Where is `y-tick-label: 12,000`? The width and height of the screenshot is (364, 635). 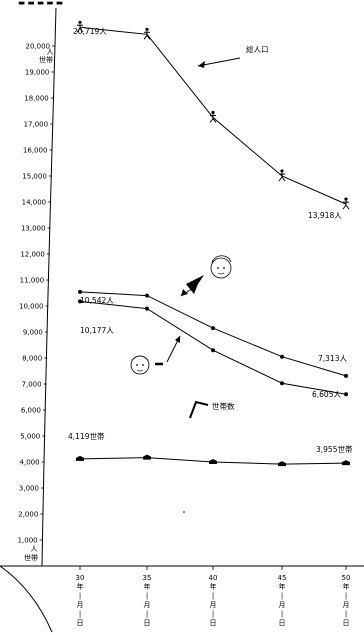
y-tick-label: 12,000 is located at coordinates (32, 255).